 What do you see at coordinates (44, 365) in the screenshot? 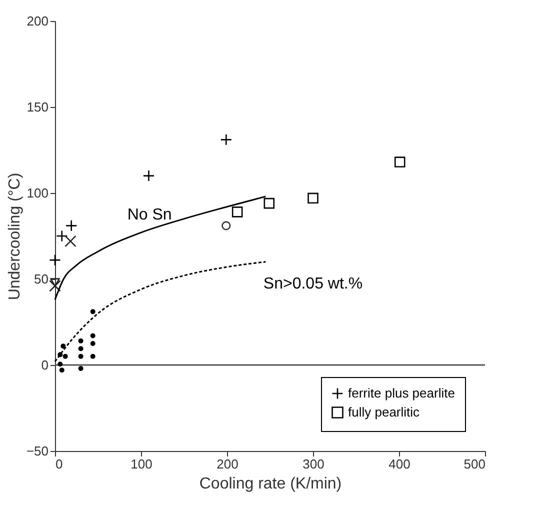
I see `y-tick-label: 0` at bounding box center [44, 365].